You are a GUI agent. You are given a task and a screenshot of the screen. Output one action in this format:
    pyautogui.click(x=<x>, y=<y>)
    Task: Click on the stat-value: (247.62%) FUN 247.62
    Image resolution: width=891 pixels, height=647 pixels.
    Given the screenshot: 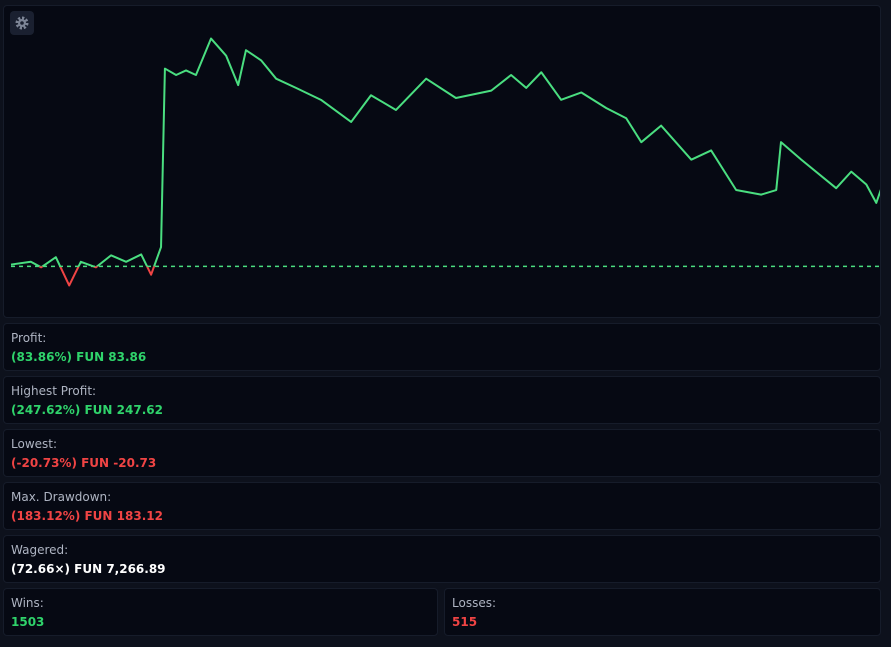 What is the action you would take?
    pyautogui.click(x=87, y=410)
    